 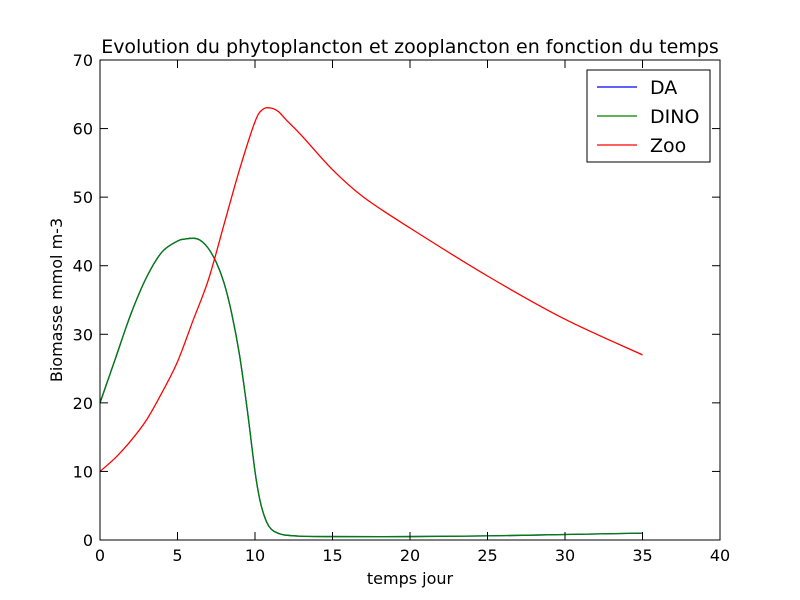 I want to click on y-tick-label: 50, so click(x=83, y=197).